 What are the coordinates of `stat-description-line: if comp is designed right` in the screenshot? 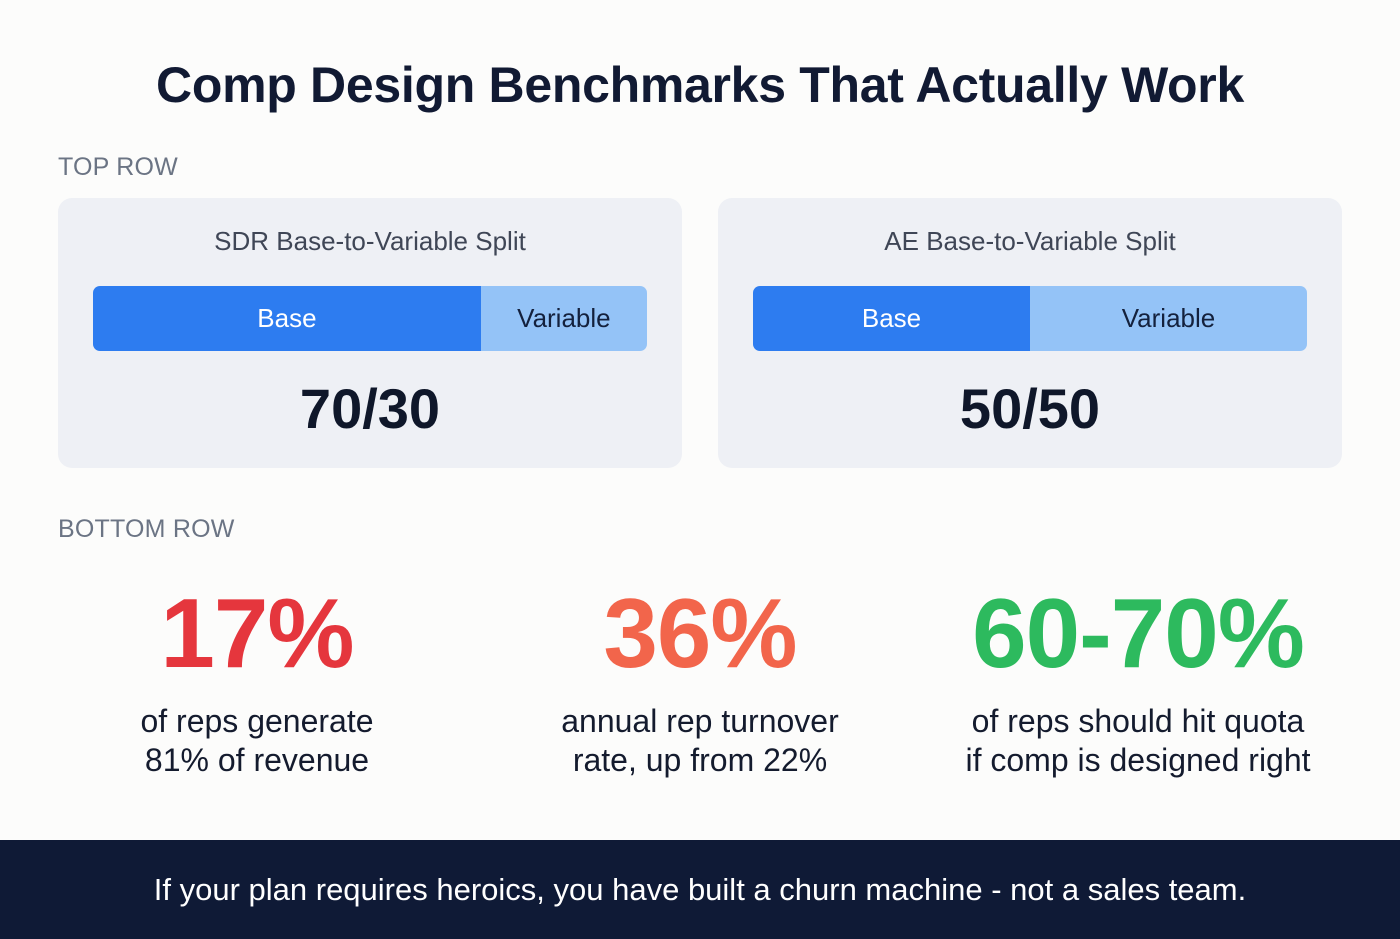 It's located at (1138, 760).